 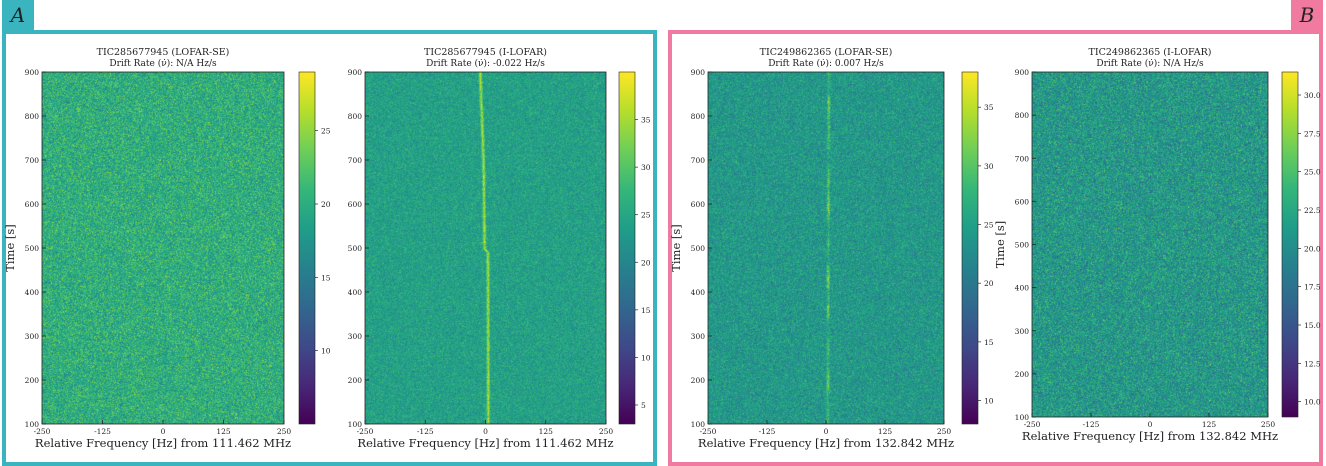 I want to click on chart-title: TIC249862365 (I-LOFAR), so click(x=1149, y=52).